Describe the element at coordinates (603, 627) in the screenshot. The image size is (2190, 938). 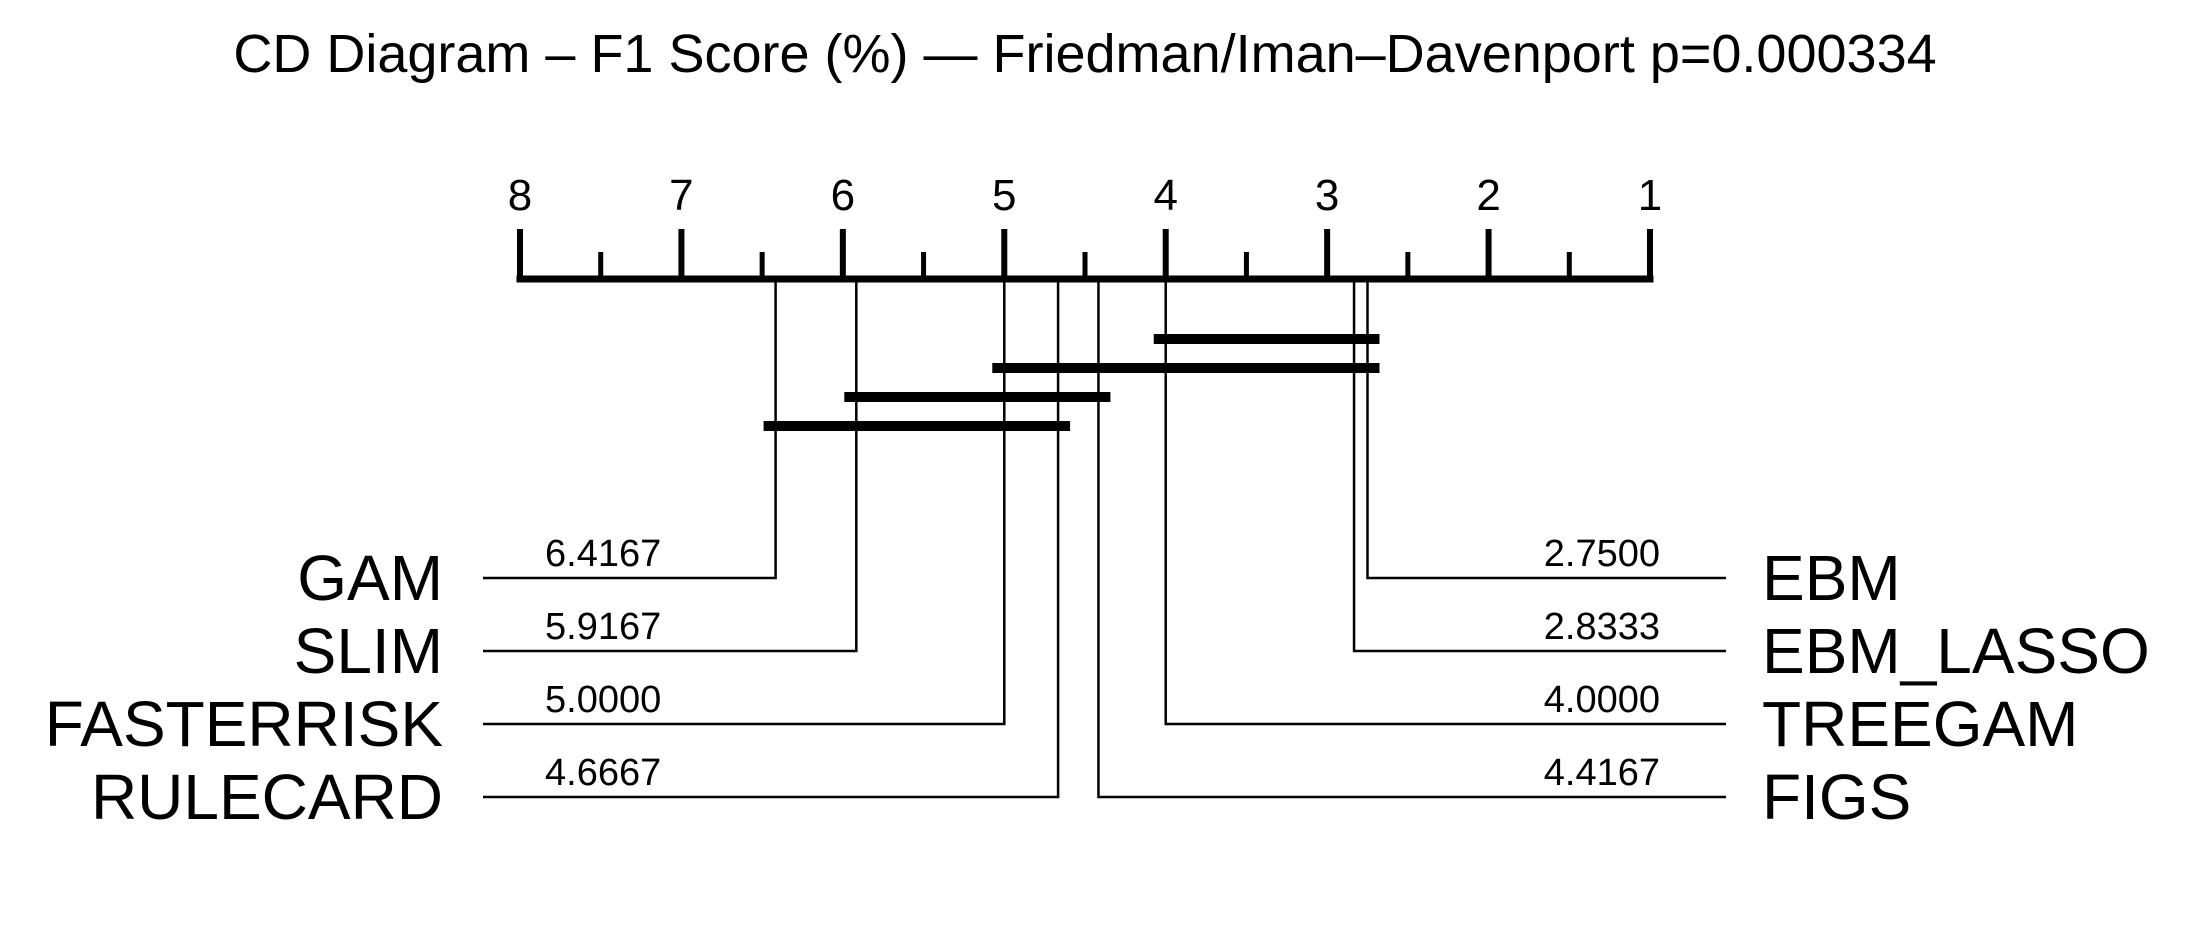
I see `rank-value: 5.9167` at that location.